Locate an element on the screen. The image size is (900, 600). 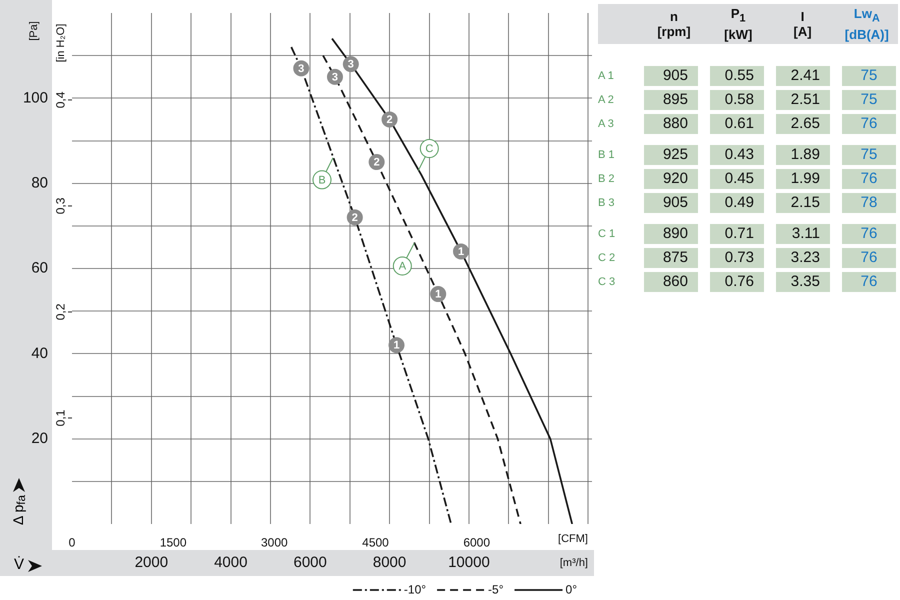
y-tick-label: 100 is located at coordinates (35, 97).